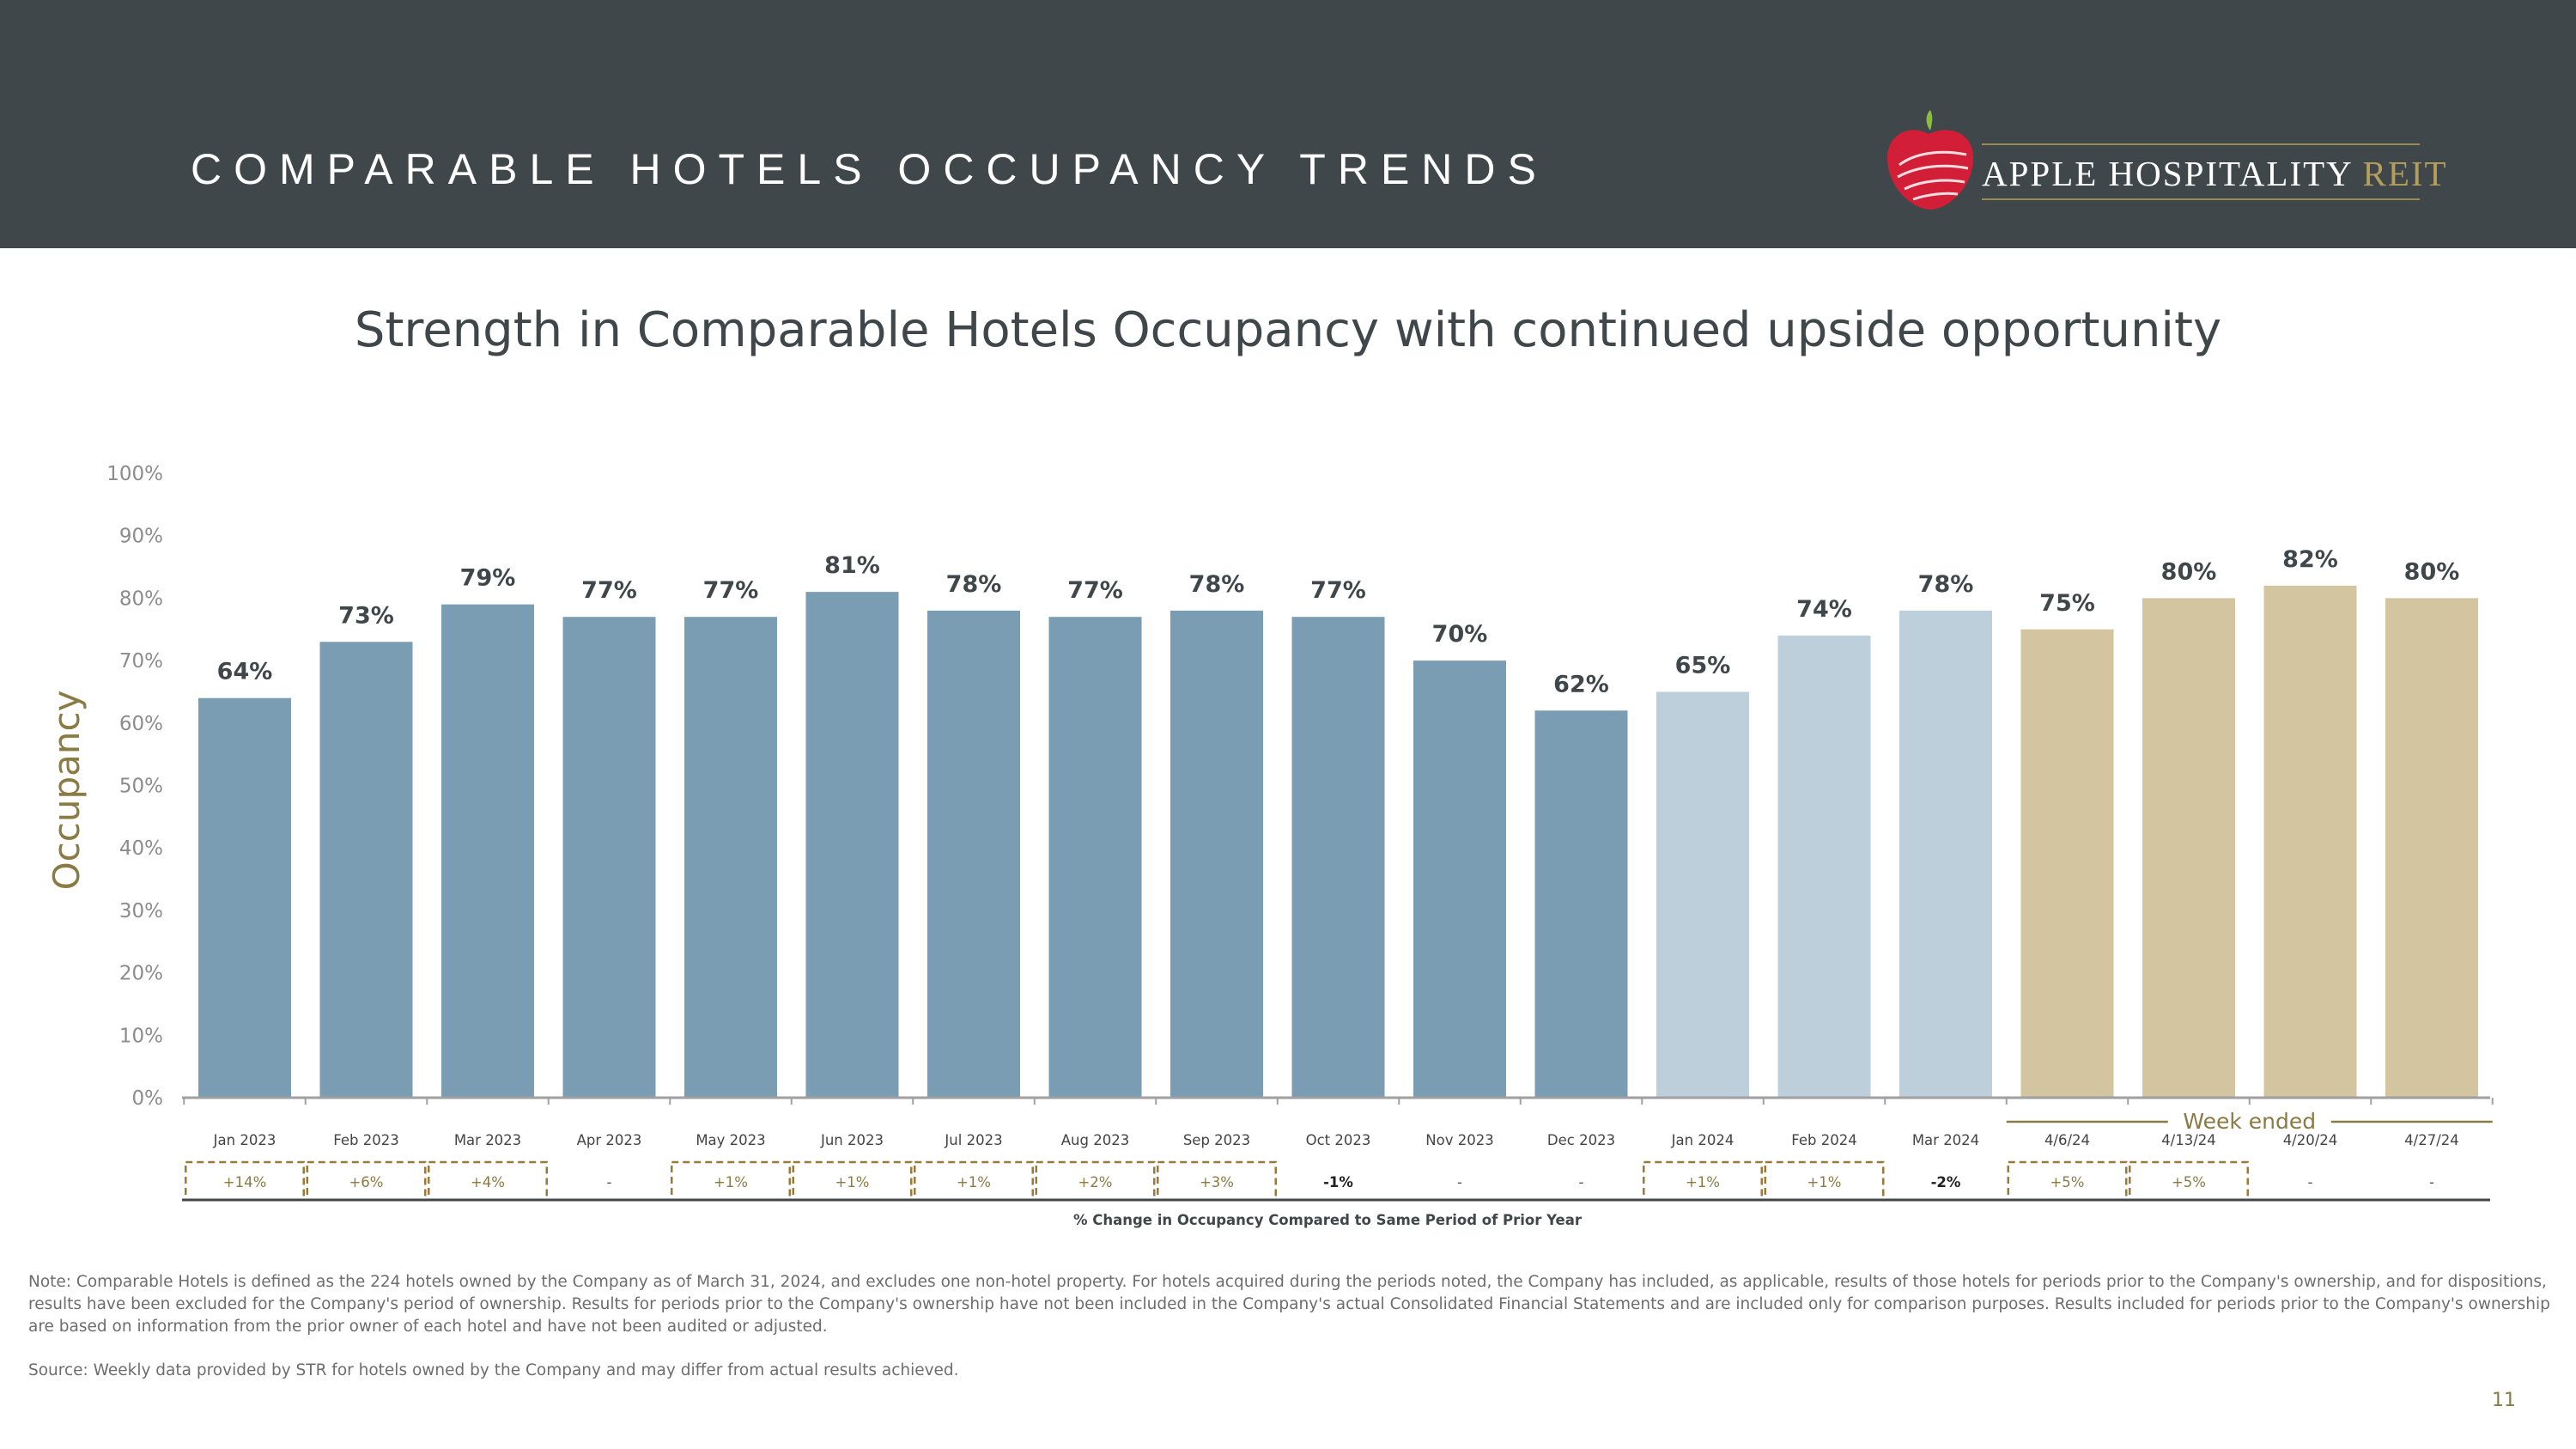  Describe the element at coordinates (141, 661) in the screenshot. I see `y-tick-label: 70%` at that location.